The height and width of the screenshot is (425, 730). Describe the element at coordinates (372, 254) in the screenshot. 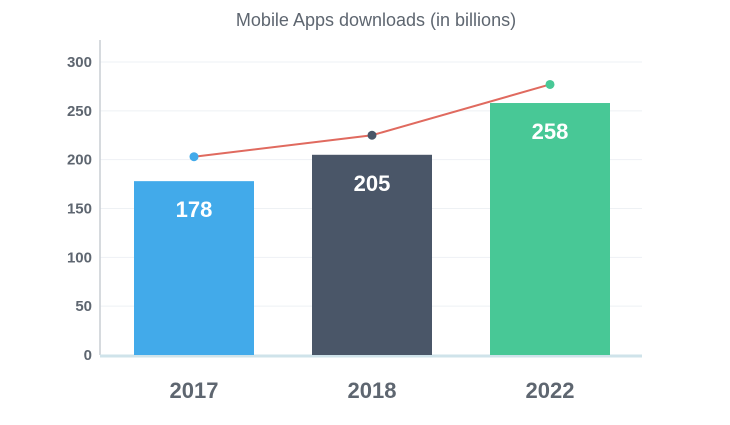

I see `bar-2018` at that location.